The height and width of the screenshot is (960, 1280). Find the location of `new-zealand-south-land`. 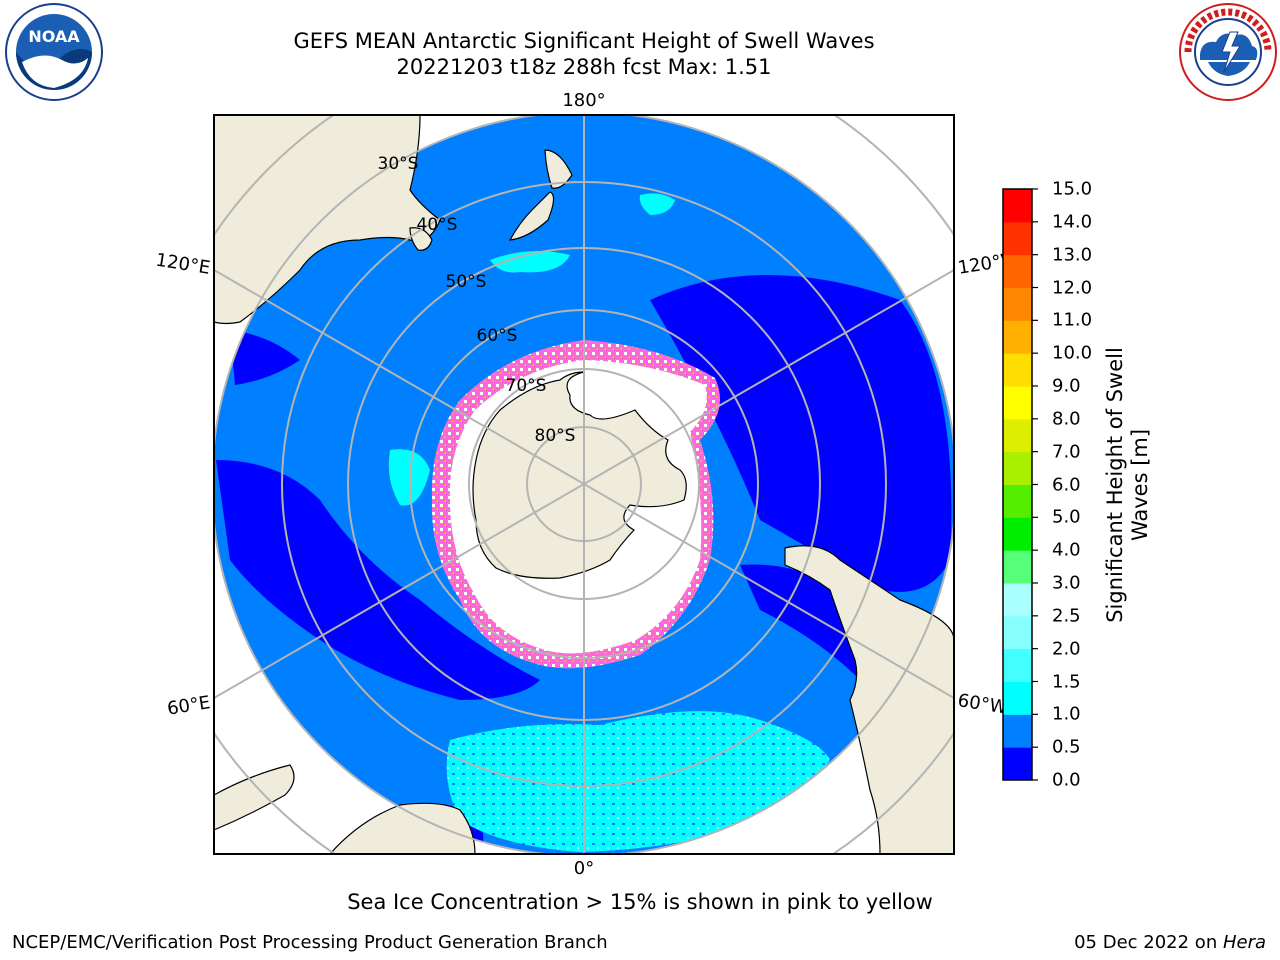

new-zealand-south-land is located at coordinates (531, 216).